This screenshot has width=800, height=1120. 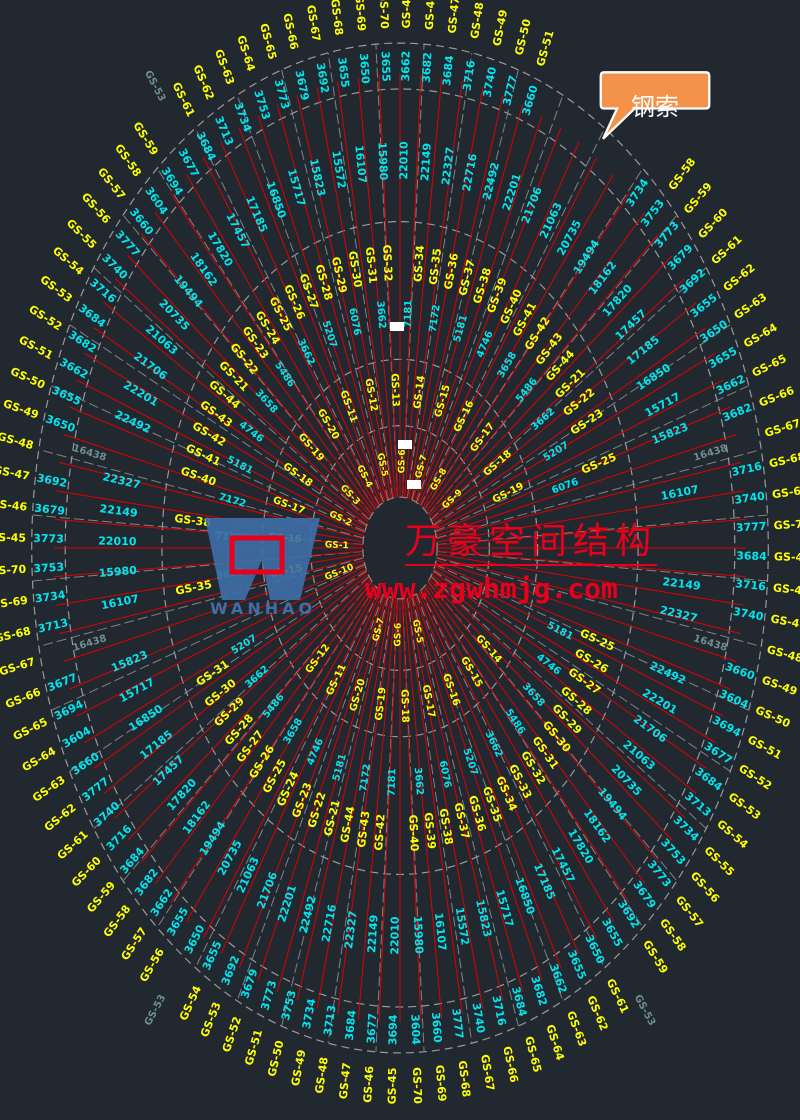 I want to click on node-marker, so click(x=405, y=444).